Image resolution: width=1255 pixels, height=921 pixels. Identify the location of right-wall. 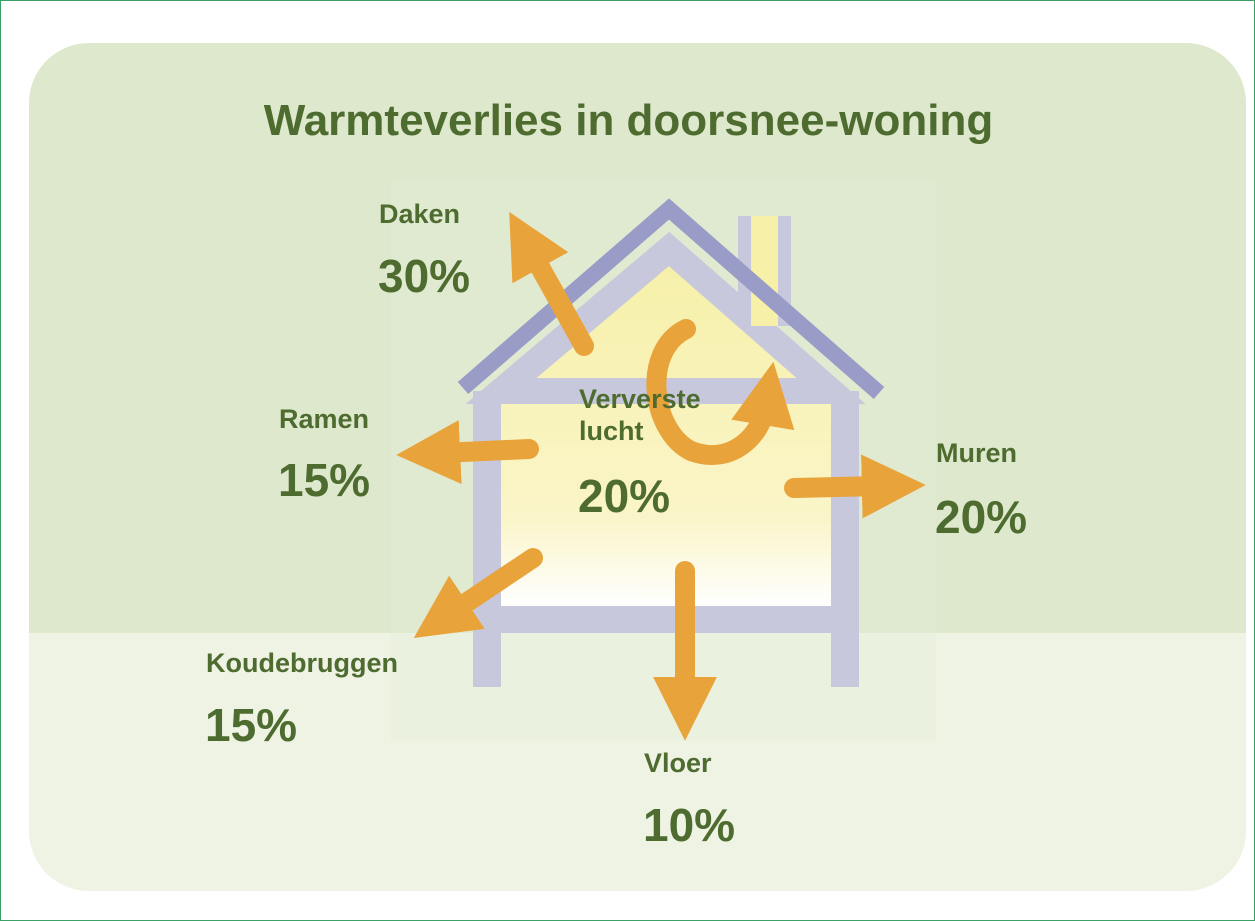
(845, 539).